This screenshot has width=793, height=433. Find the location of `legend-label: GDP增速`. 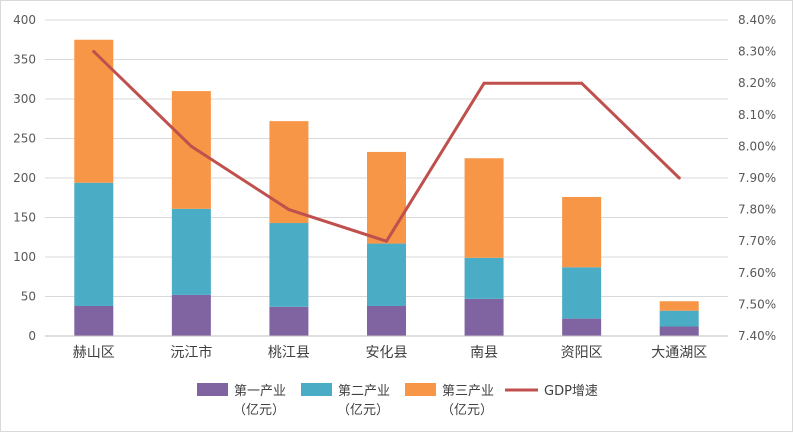

legend-label: GDP增速 is located at coordinates (571, 391).